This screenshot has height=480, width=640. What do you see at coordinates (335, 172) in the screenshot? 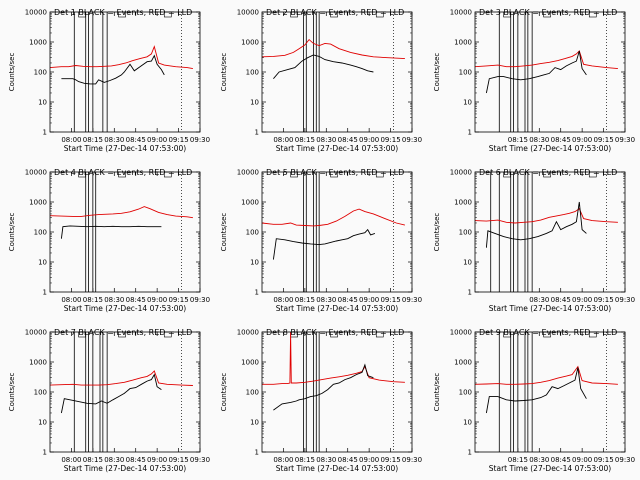
I see `chart-title: Det 5 BLACK = Events, RED = LLD` at bounding box center [335, 172].